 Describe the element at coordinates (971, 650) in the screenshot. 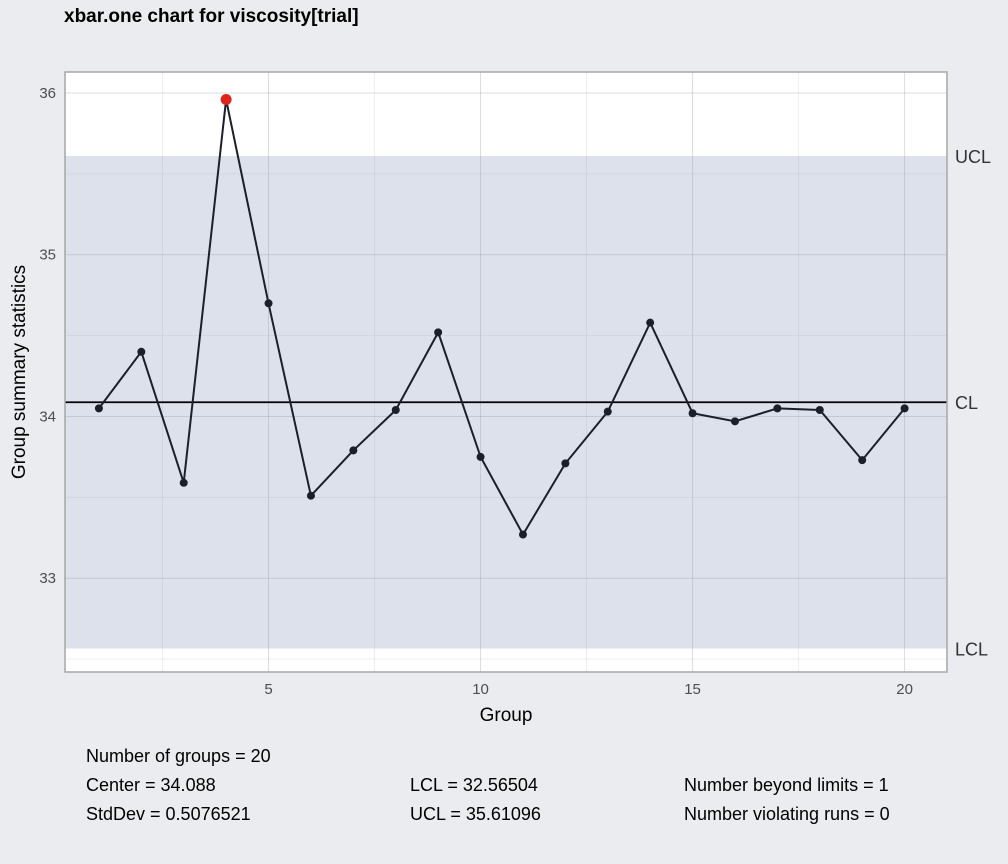

I see `lcl-label: LCL` at that location.